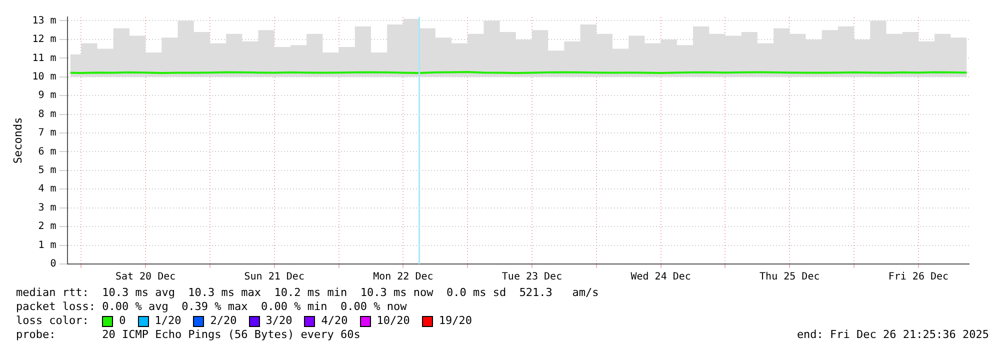 This screenshot has width=997, height=347. I want to click on x-tick-label: Mon 22 Dec, so click(403, 277).